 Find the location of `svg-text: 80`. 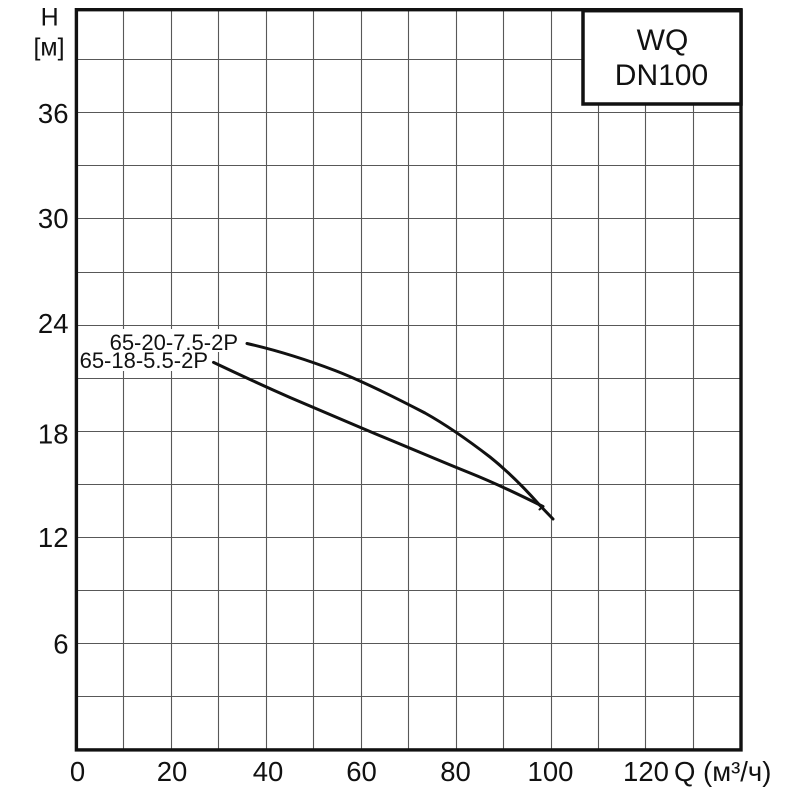

svg-text: 80 is located at coordinates (455, 771).